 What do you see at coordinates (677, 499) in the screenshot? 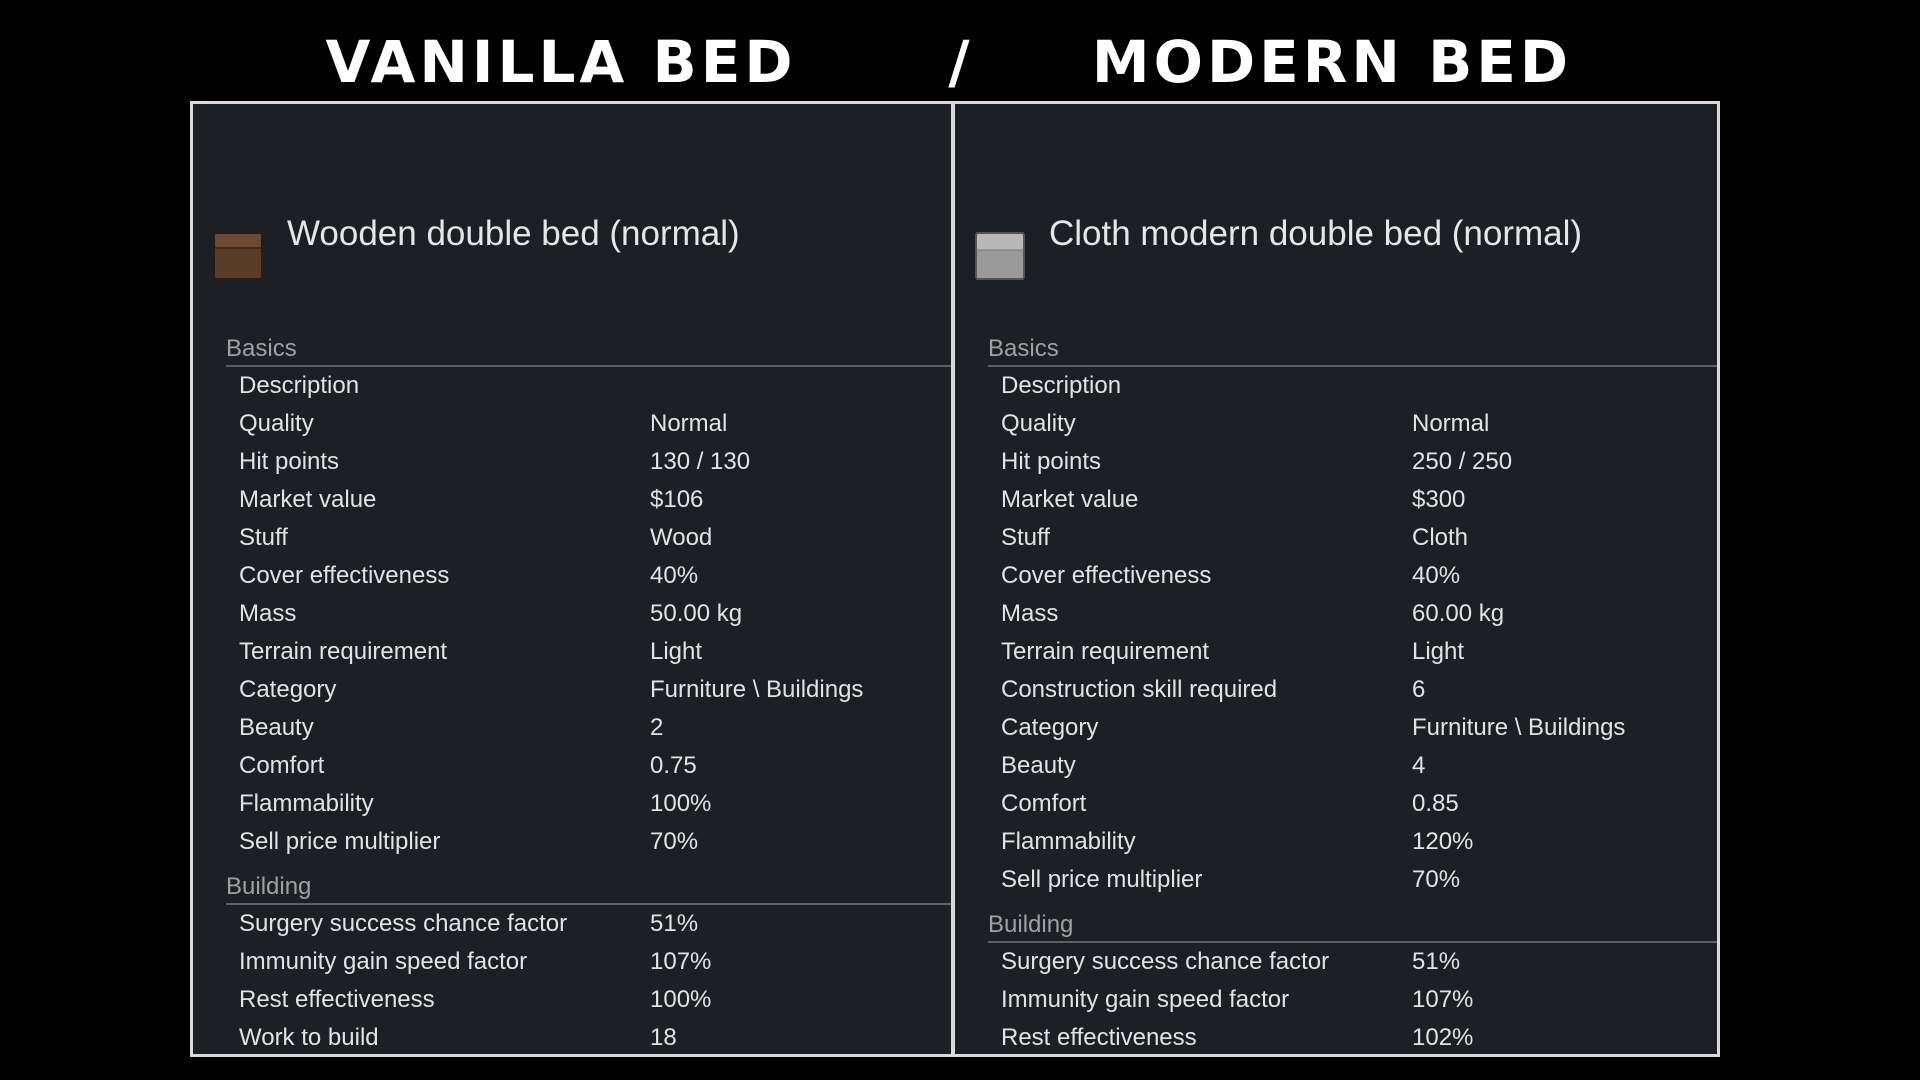
I see `stat-value: $106` at bounding box center [677, 499].